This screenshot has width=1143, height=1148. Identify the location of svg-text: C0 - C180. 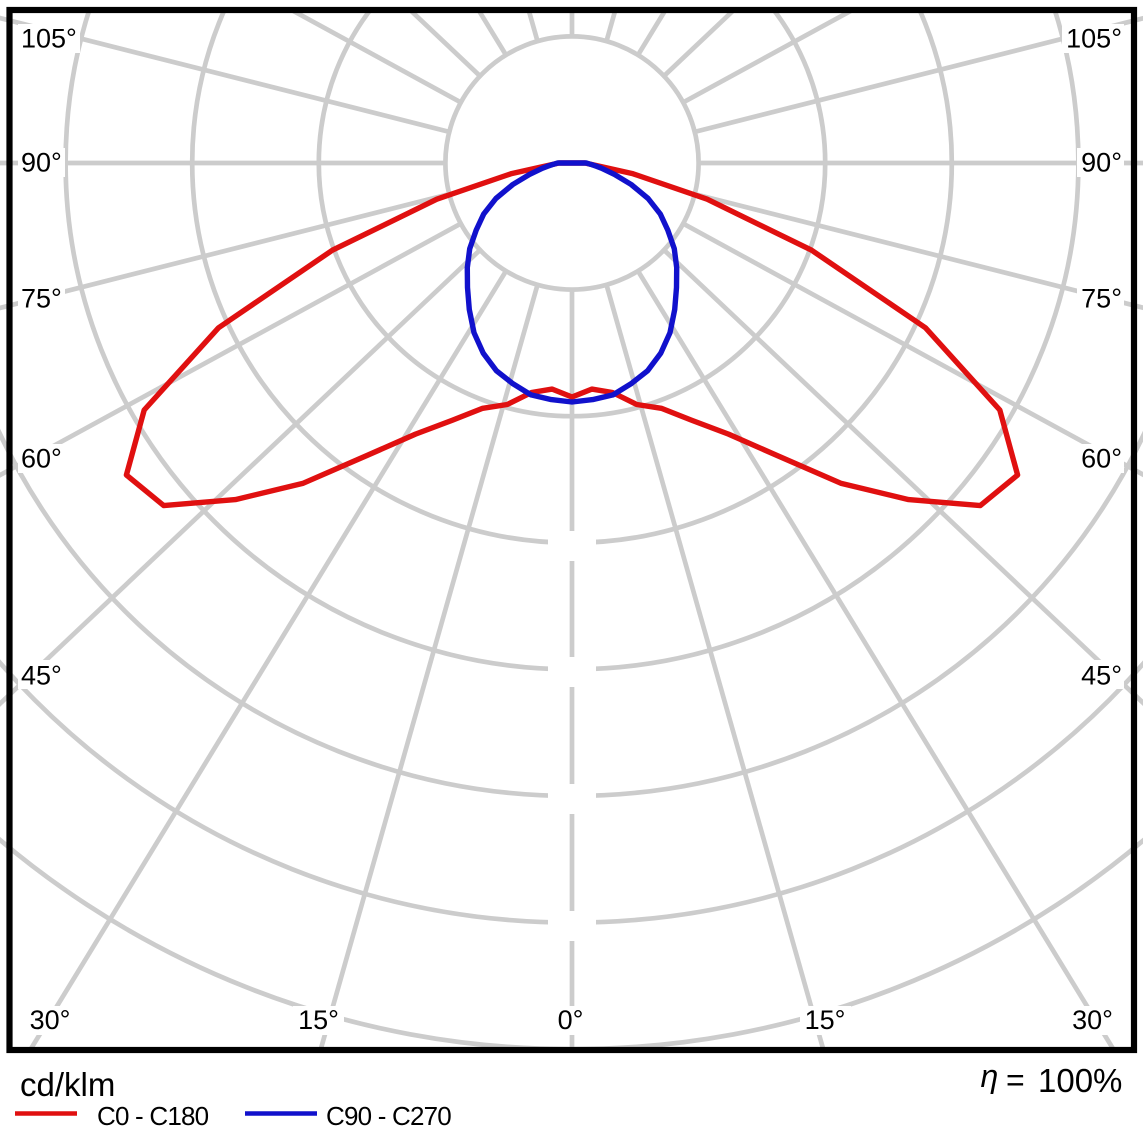
(153, 1116).